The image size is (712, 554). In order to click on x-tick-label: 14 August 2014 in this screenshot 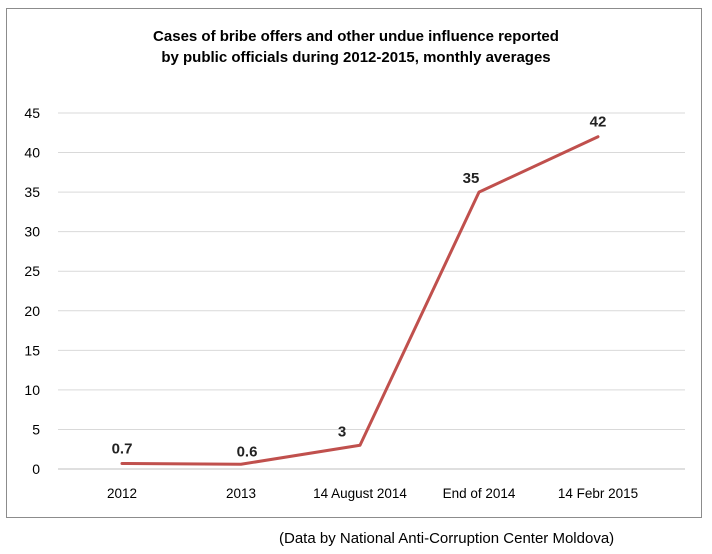, I will do `click(360, 493)`.